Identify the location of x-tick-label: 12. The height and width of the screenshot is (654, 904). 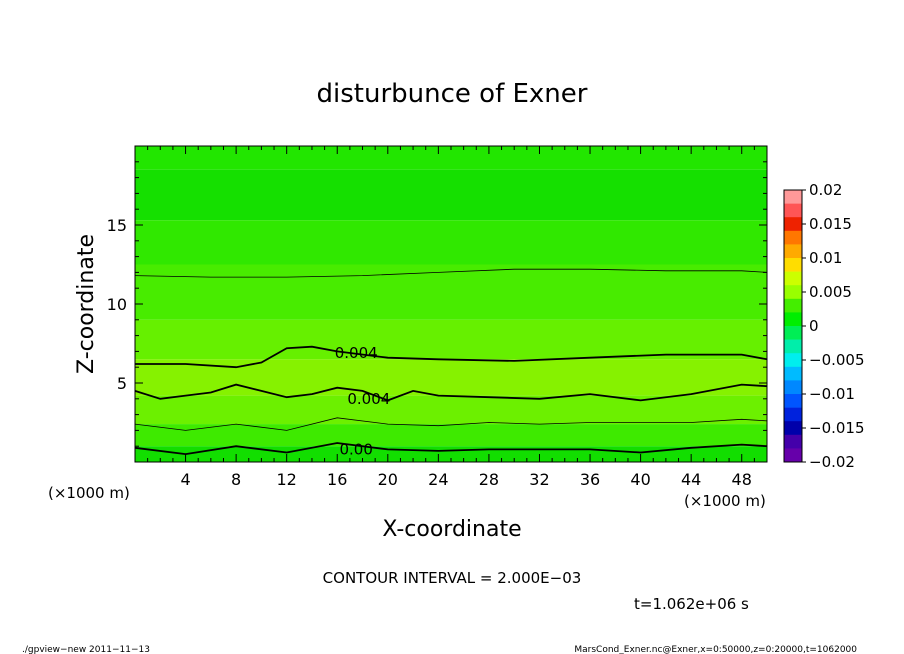
(287, 479).